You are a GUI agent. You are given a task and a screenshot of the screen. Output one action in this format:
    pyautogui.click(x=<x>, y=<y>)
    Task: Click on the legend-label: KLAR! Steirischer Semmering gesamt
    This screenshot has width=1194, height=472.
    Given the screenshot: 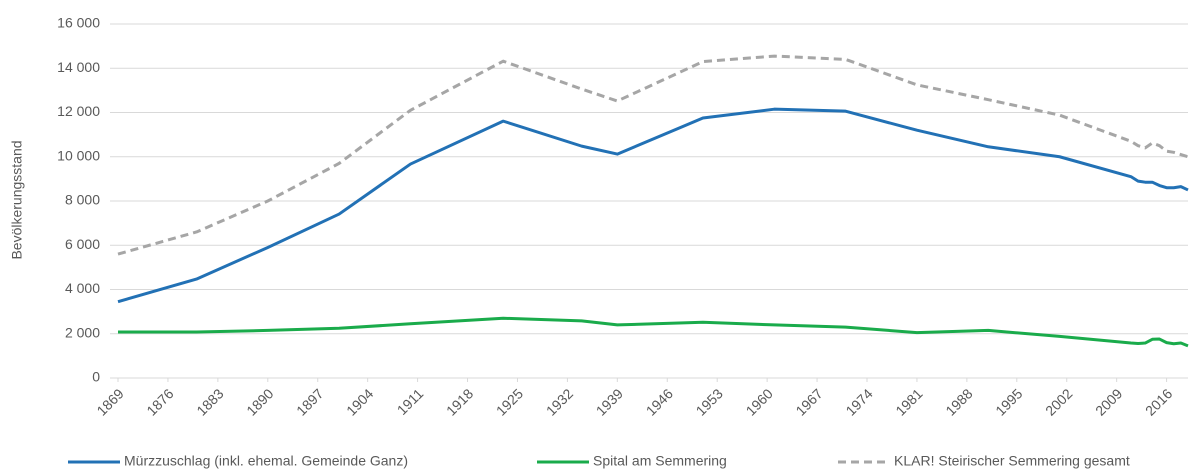 What is the action you would take?
    pyautogui.click(x=1012, y=461)
    